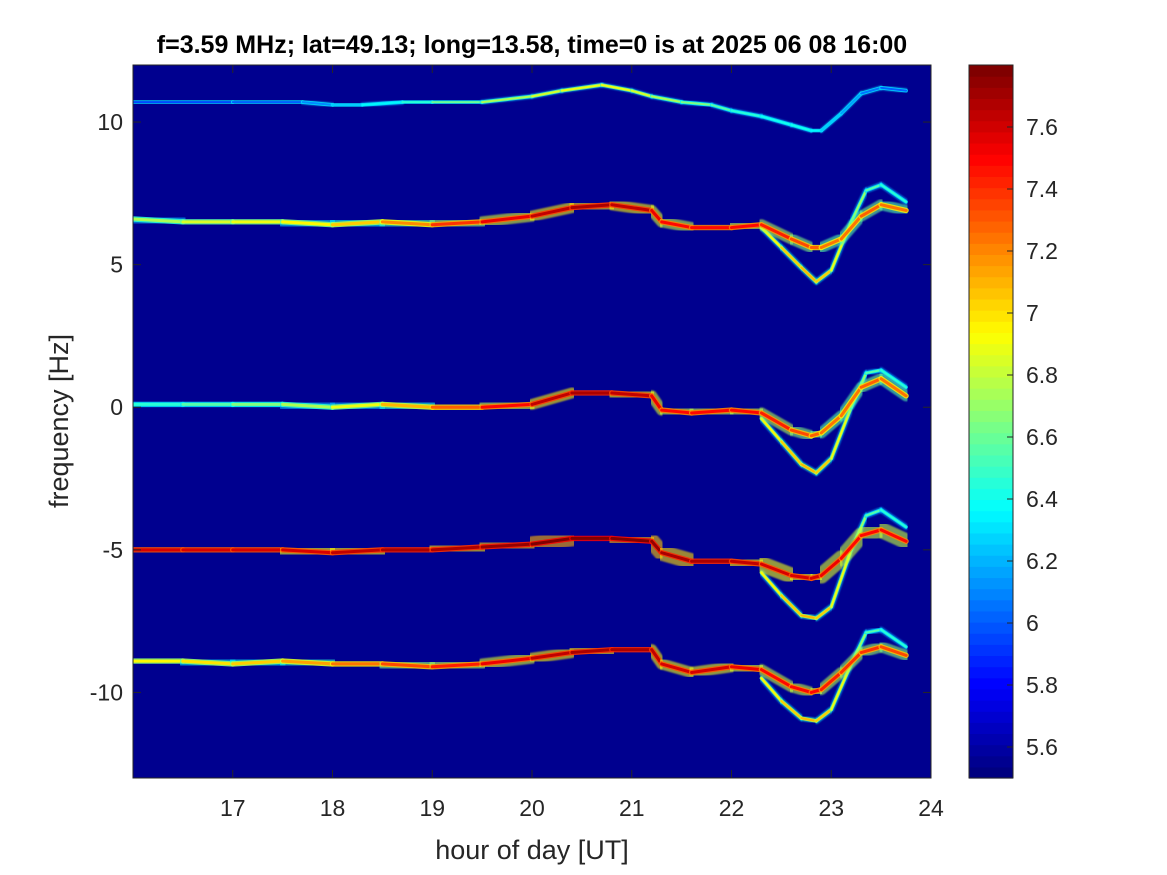  What do you see at coordinates (931, 808) in the screenshot?
I see `x-tick-label: 24` at bounding box center [931, 808].